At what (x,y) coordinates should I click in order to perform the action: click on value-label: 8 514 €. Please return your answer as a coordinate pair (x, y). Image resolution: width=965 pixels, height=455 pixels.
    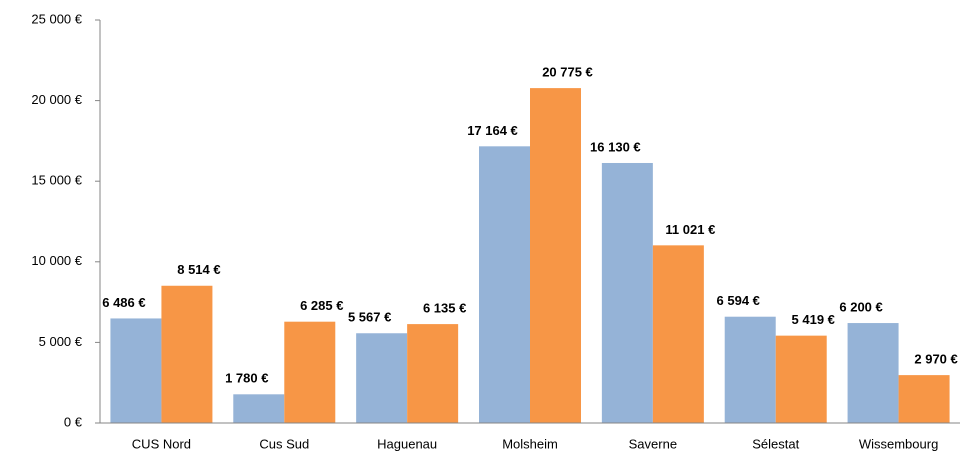
    Looking at the image, I should click on (198, 269).